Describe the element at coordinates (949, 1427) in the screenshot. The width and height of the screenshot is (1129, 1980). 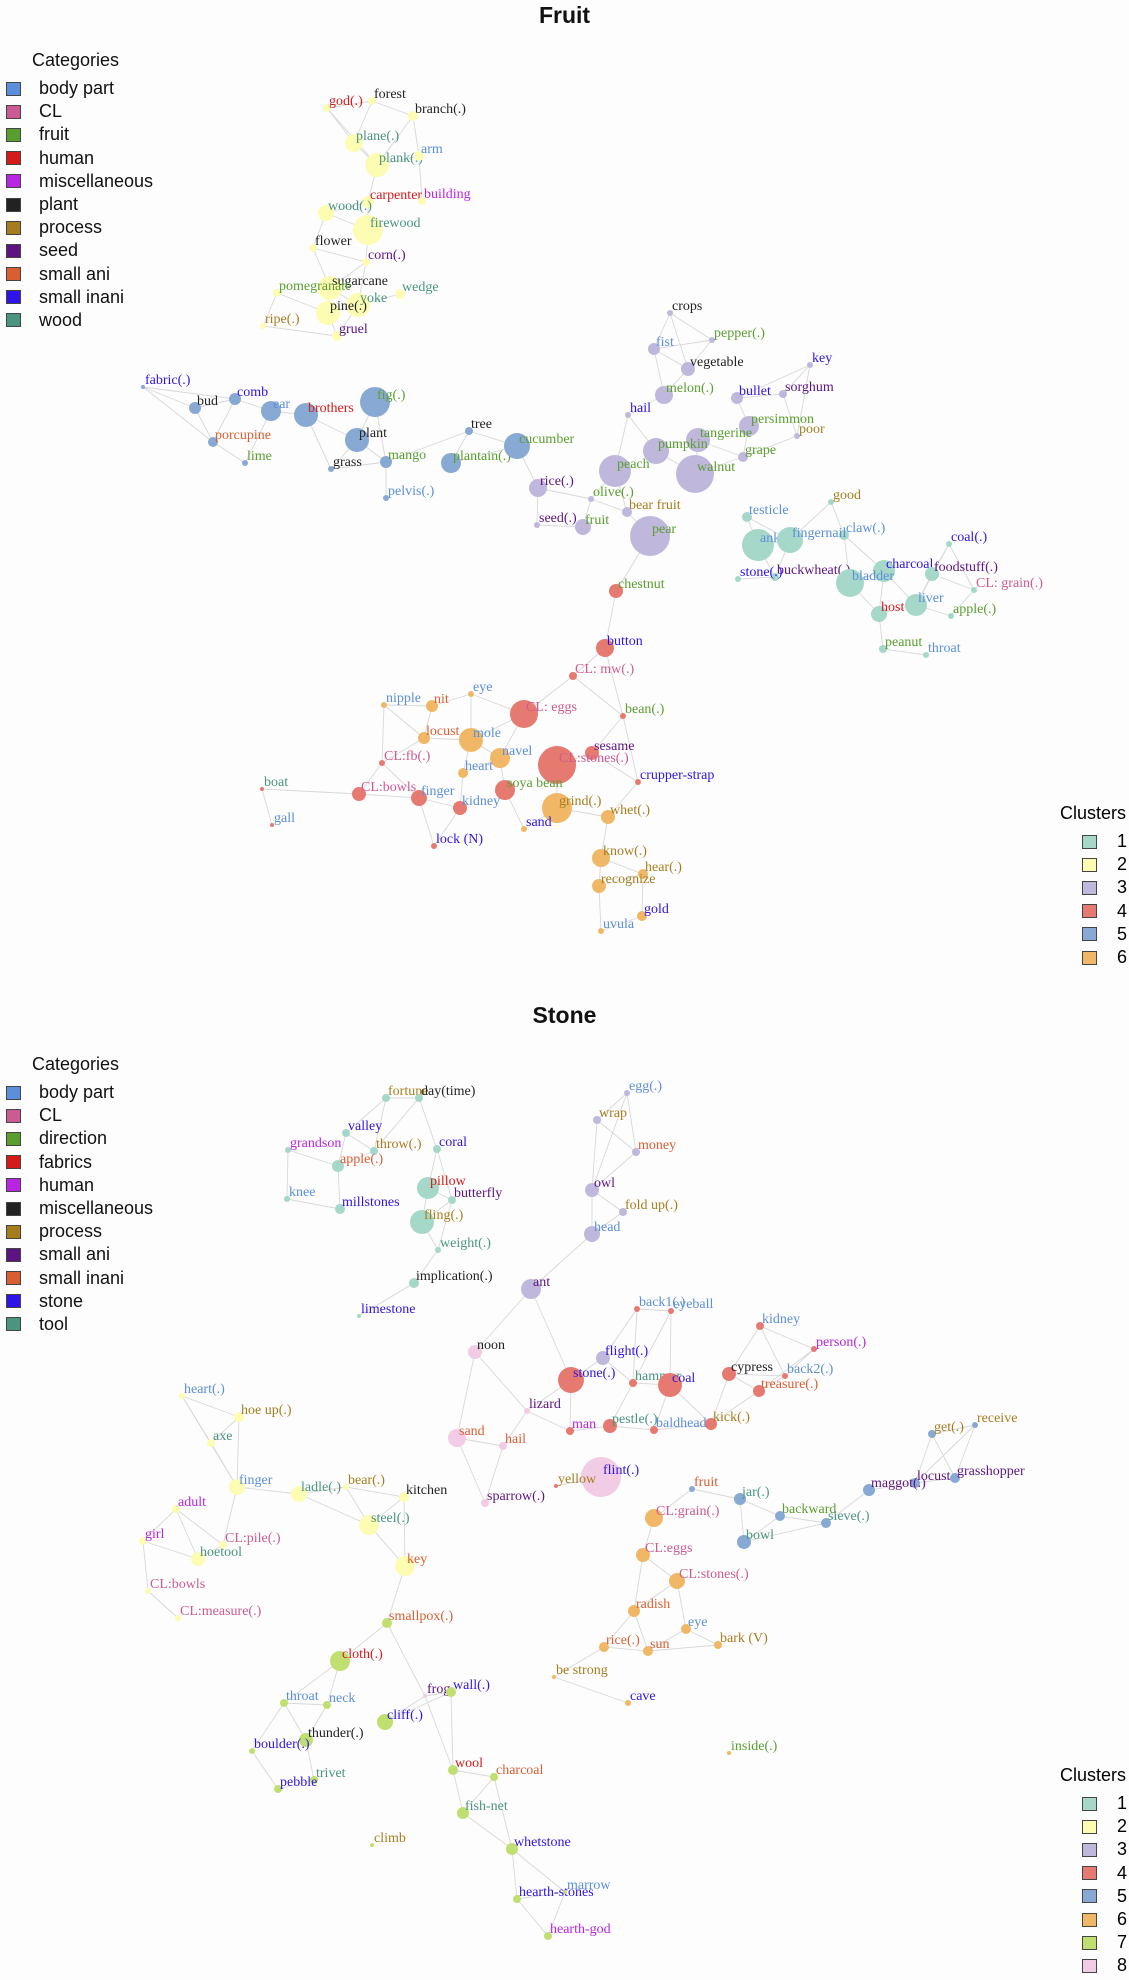
I see `node-label: get(.)` at that location.